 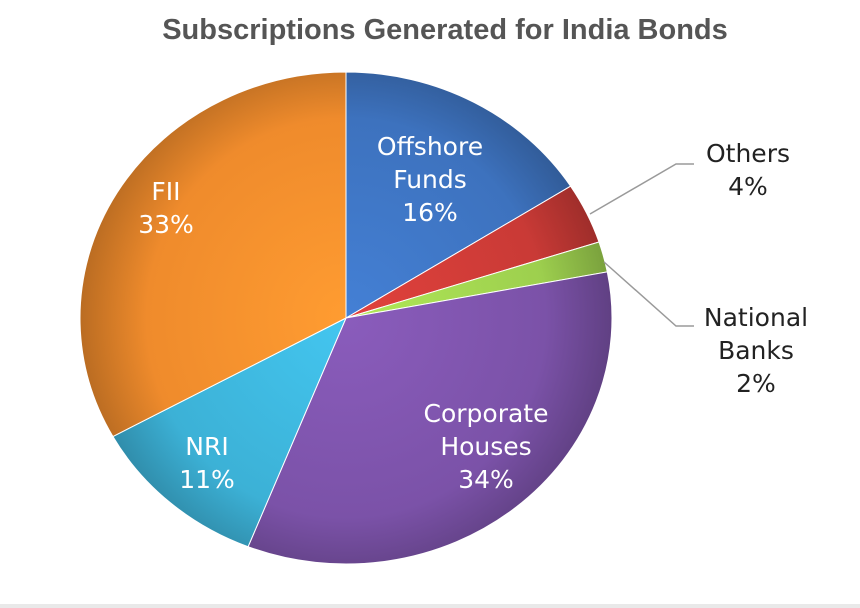 I want to click on chart-title: Subscriptions Generated for India Bonds, so click(x=445, y=30).